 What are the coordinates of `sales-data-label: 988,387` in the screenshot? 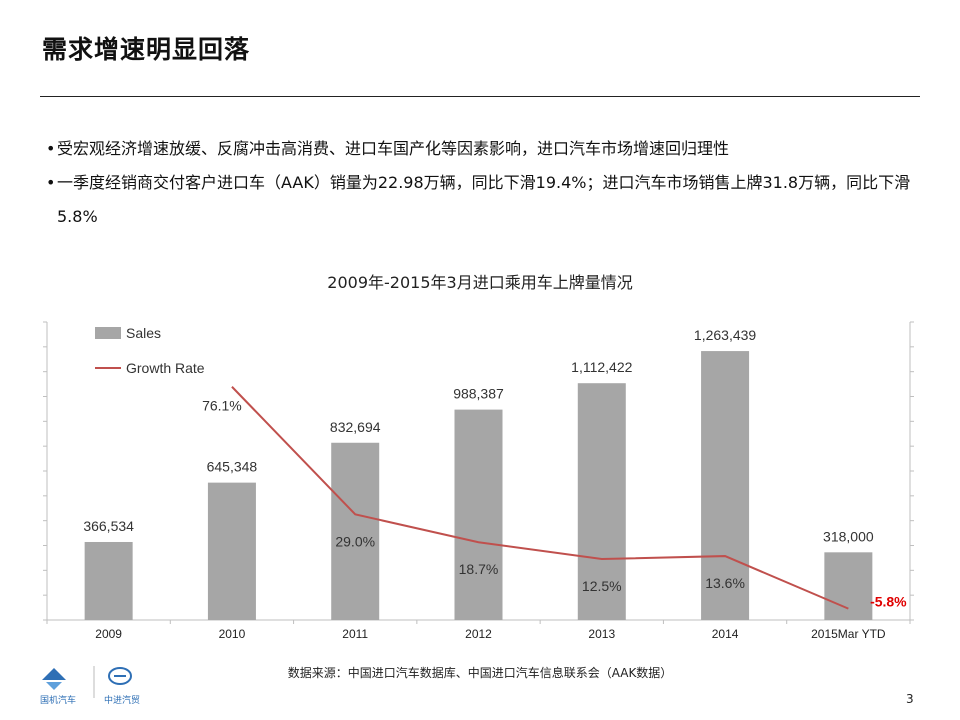 It's located at (478, 394).